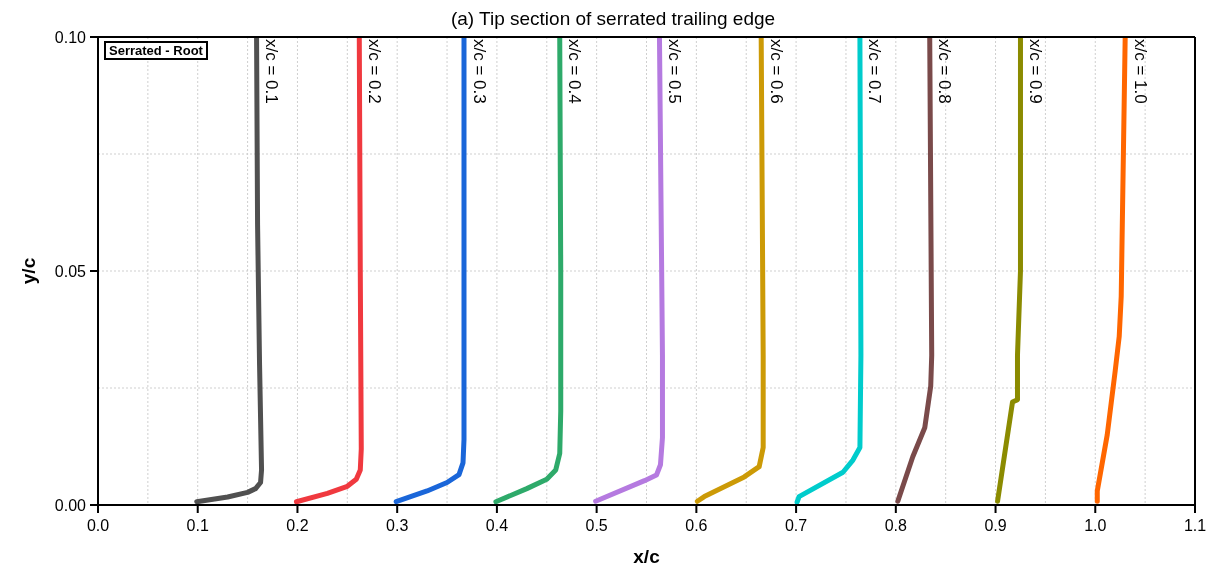 The height and width of the screenshot is (585, 1226). What do you see at coordinates (156, 50) in the screenshot?
I see `annotation: Serrated - Root` at bounding box center [156, 50].